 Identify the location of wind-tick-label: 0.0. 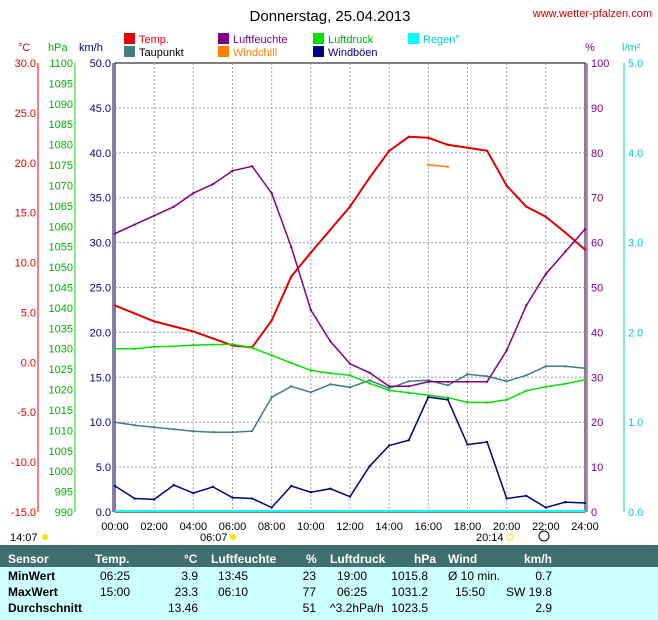
(103, 513).